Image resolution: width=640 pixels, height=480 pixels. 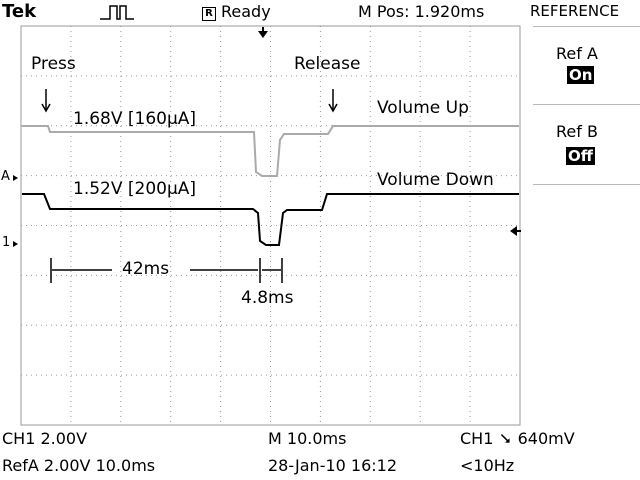 I want to click on interval-4.8ms-marker, so click(x=272, y=270).